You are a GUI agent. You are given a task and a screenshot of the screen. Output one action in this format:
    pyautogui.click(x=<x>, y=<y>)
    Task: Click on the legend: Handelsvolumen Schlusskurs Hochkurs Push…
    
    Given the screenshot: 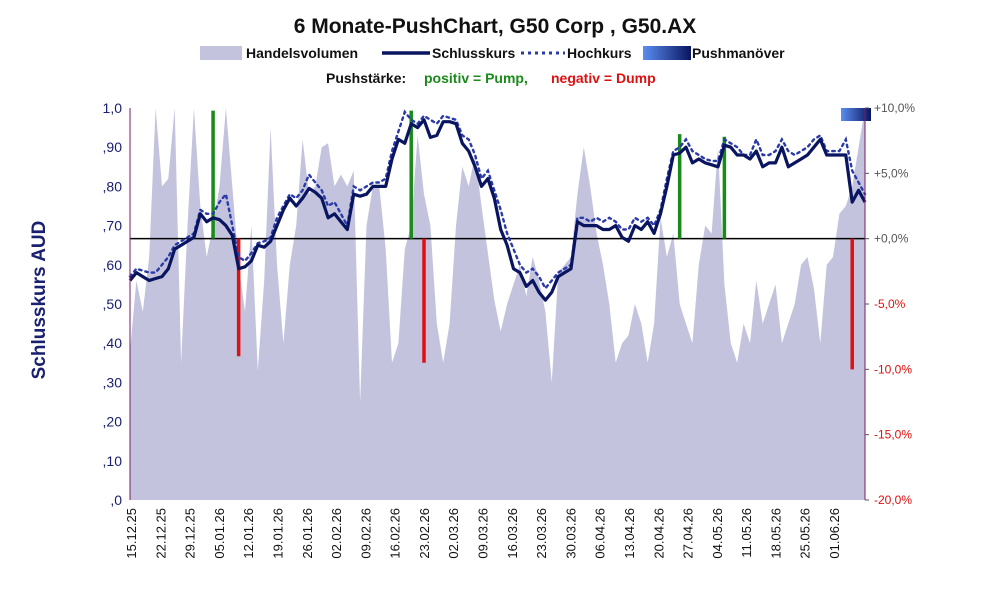 What is the action you would take?
    pyautogui.click(x=492, y=53)
    